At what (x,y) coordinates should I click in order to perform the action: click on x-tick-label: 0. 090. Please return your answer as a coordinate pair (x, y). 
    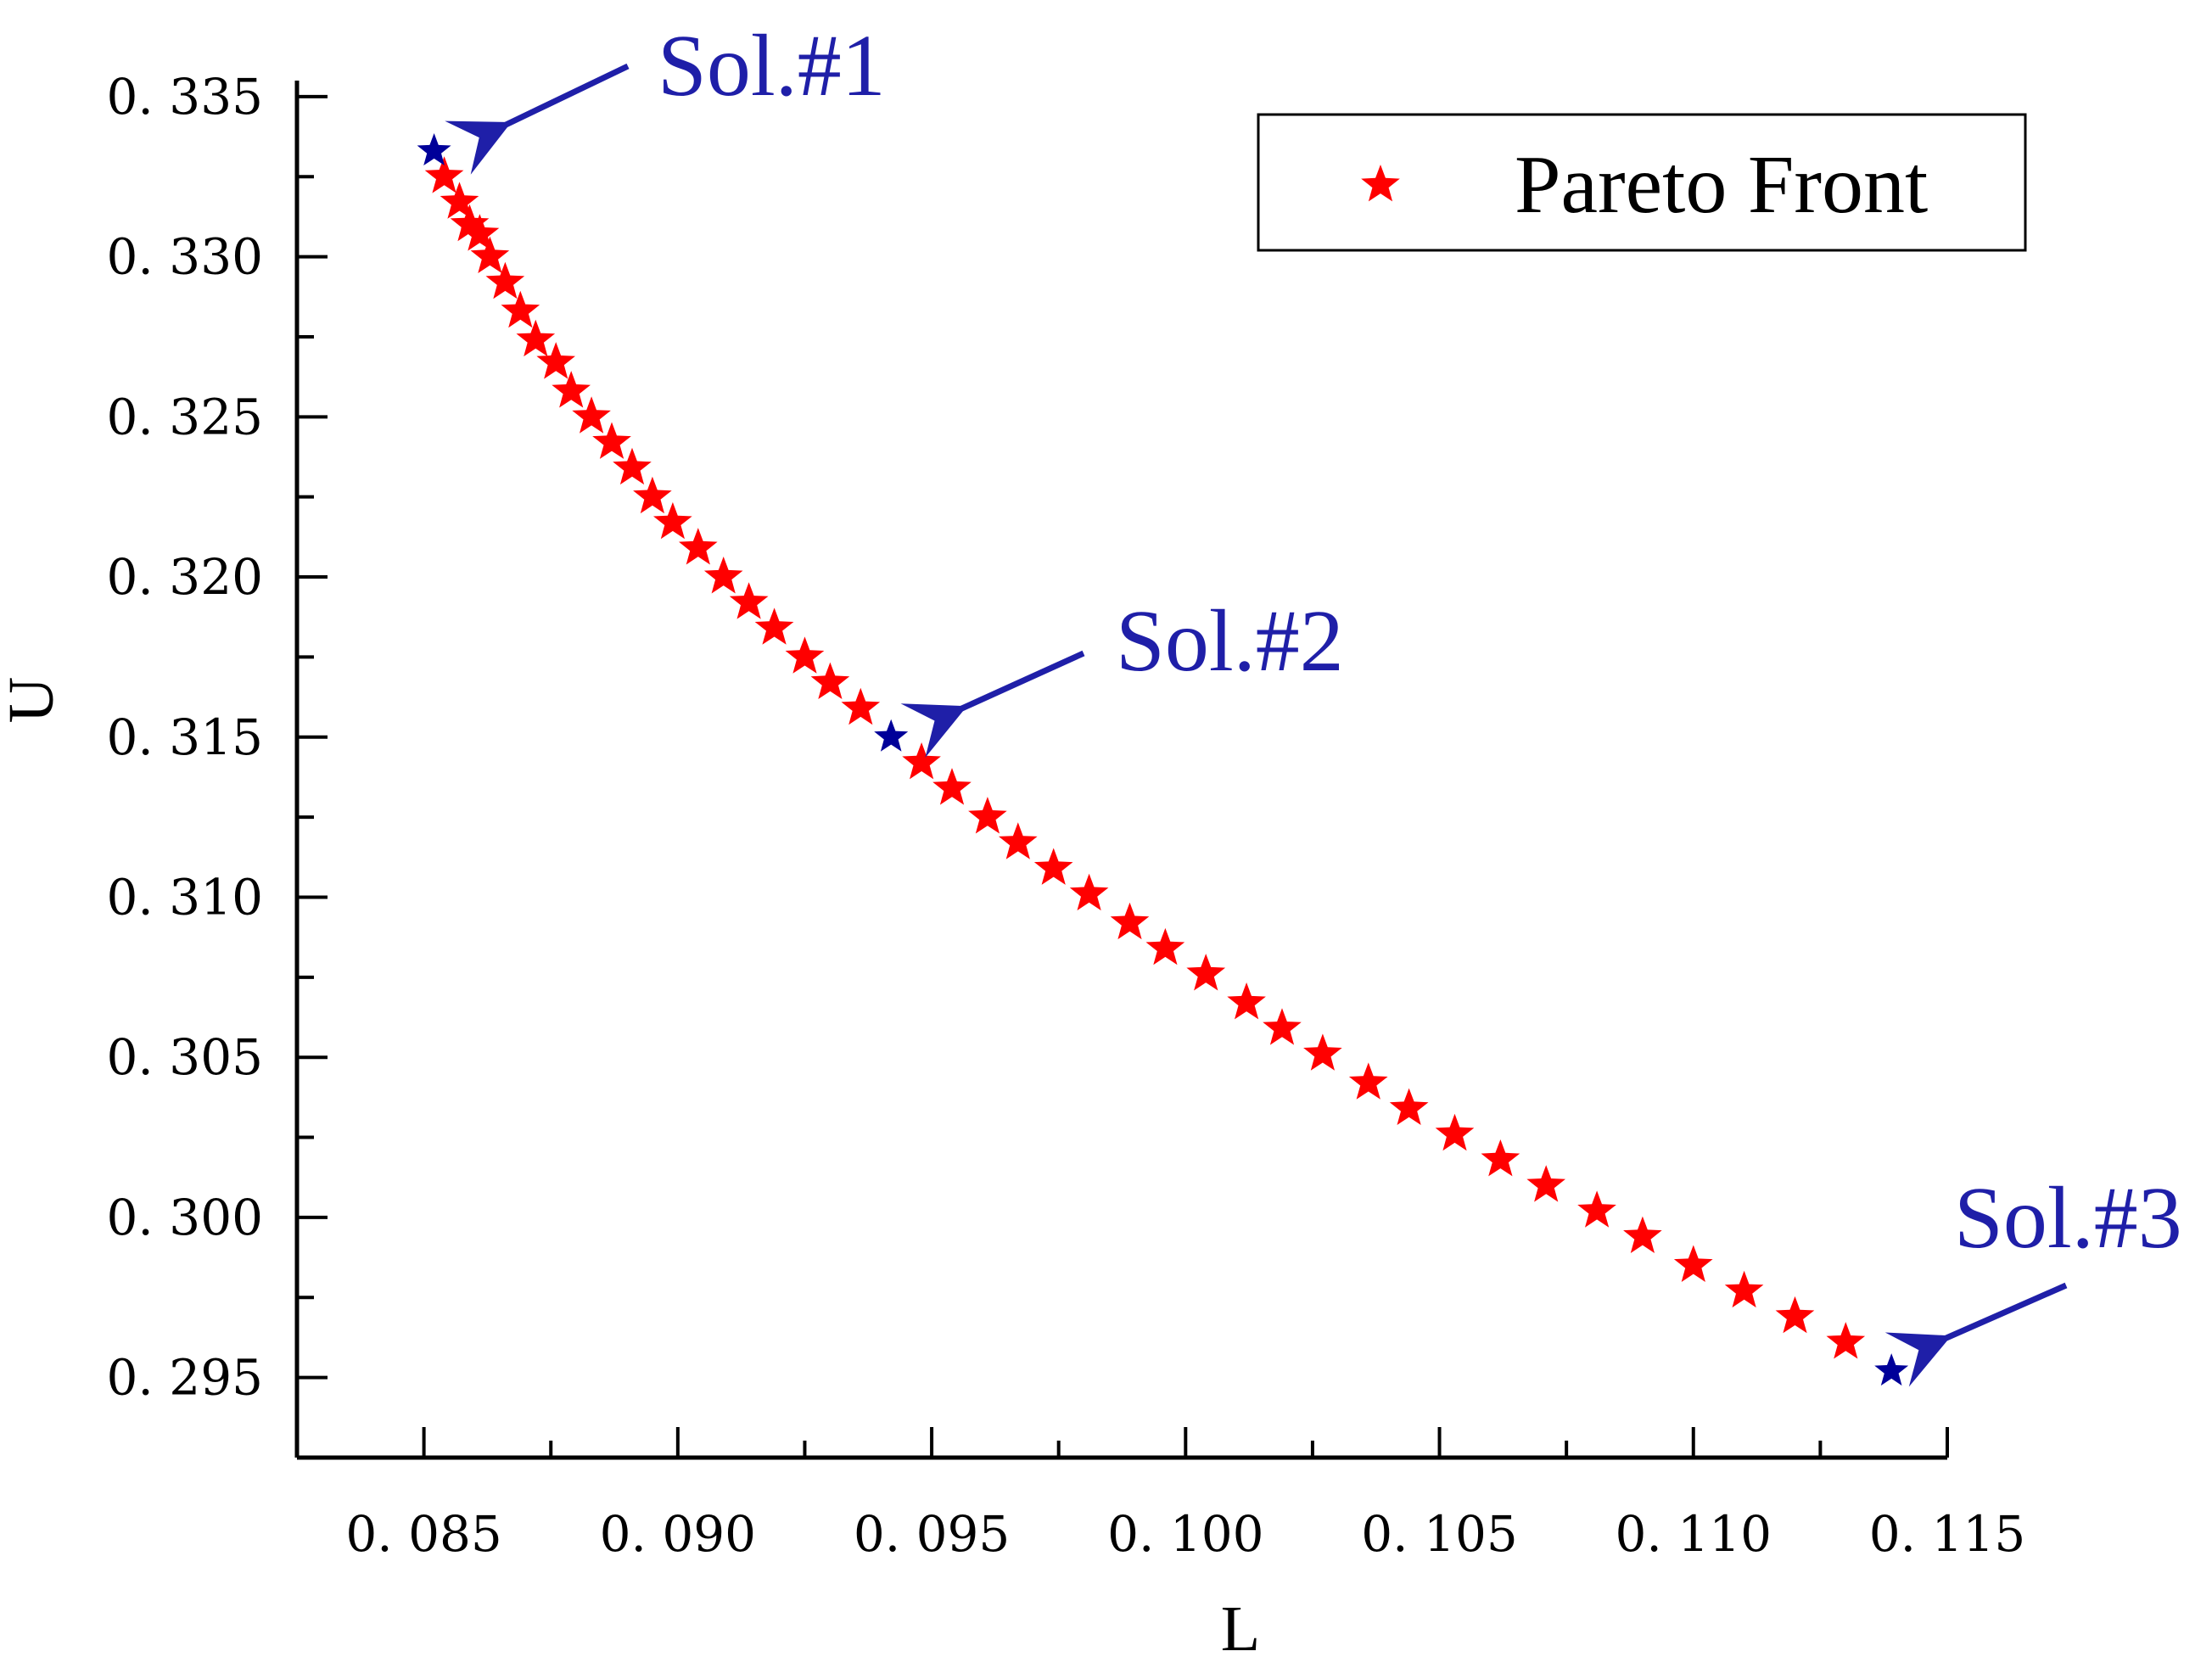
    Looking at the image, I should click on (678, 1534).